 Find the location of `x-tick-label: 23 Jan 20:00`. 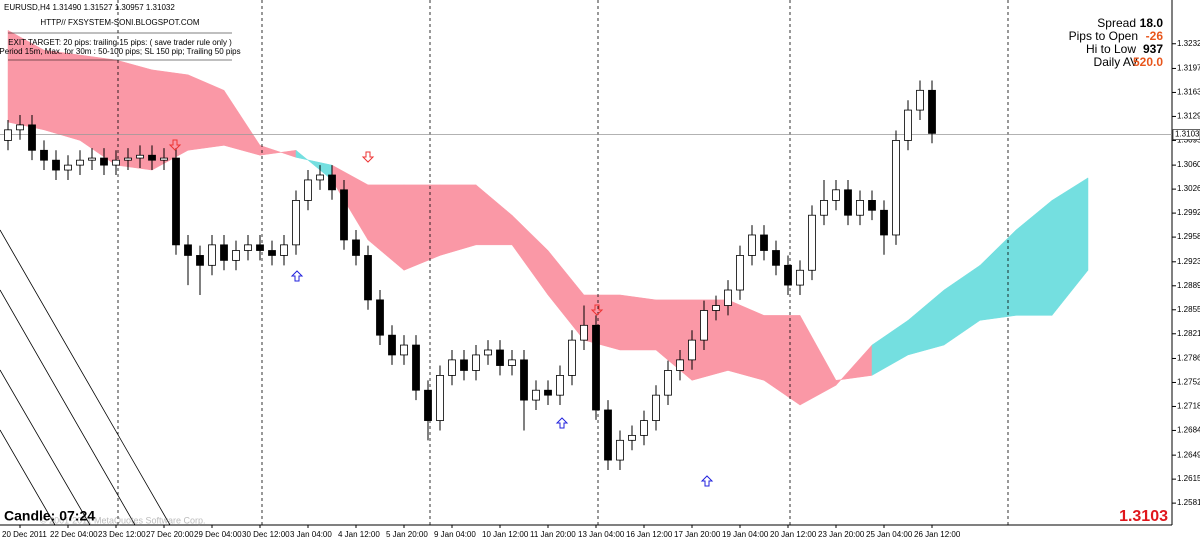

x-tick-label: 23 Jan 20:00 is located at coordinates (841, 534).